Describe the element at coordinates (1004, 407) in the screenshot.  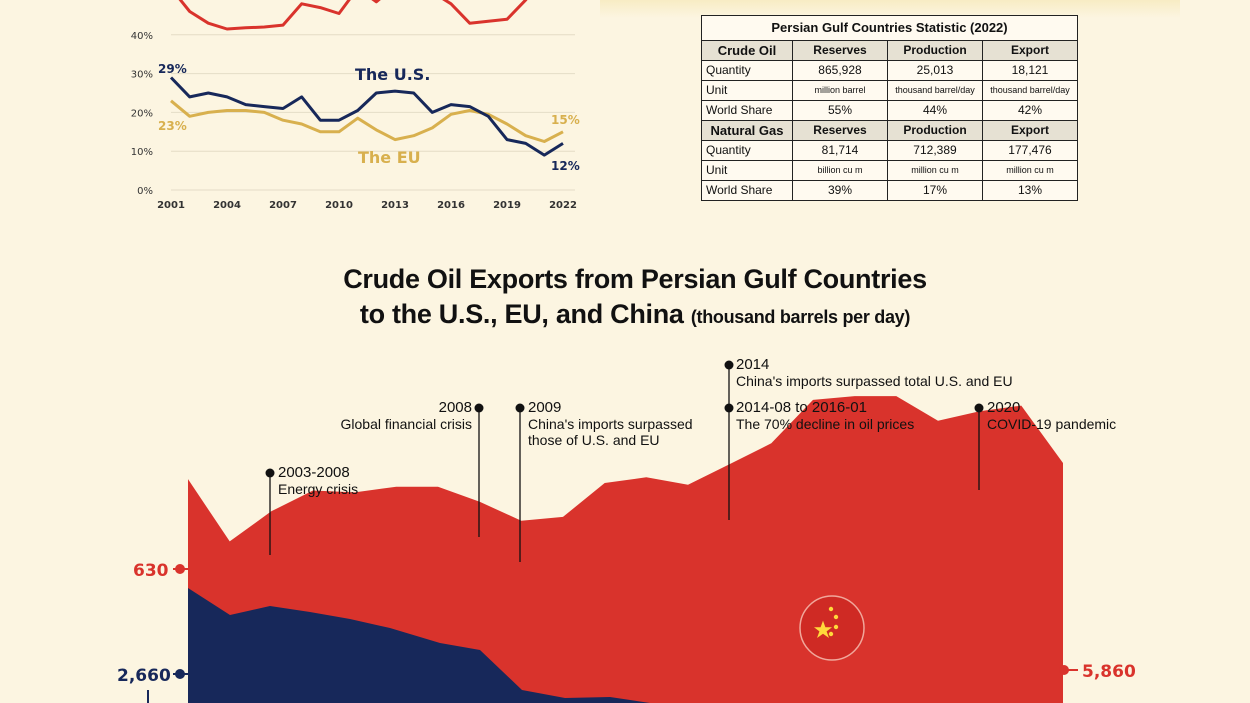
I see `annotation-year: 2020` at that location.